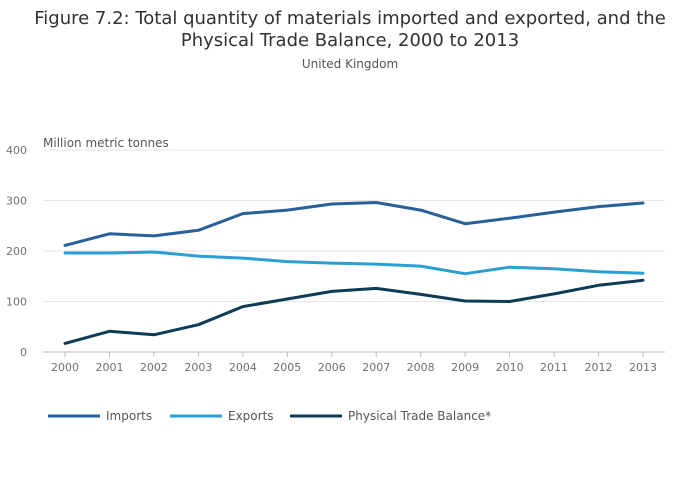 The image size is (700, 502). I want to click on series-line-imports, so click(354, 224).